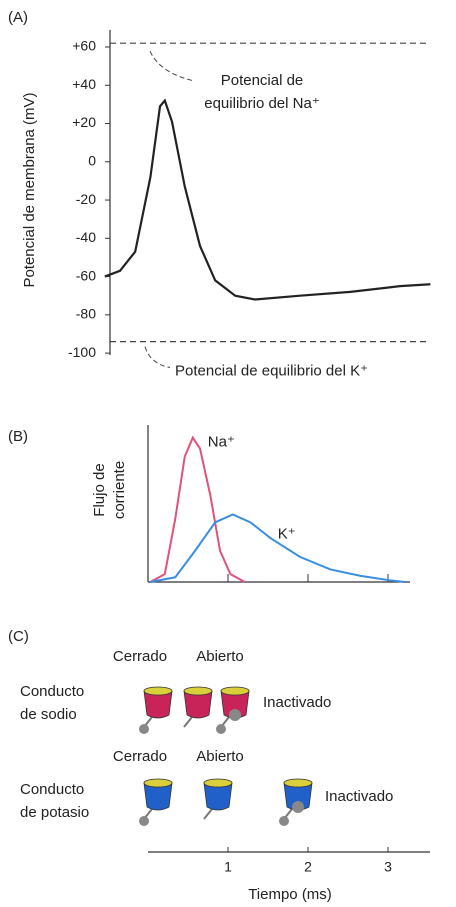 Image resolution: width=456 pixels, height=907 pixels. What do you see at coordinates (29, 189) in the screenshot?
I see `y-axis-title: Potencial de membrana (mV)` at bounding box center [29, 189].